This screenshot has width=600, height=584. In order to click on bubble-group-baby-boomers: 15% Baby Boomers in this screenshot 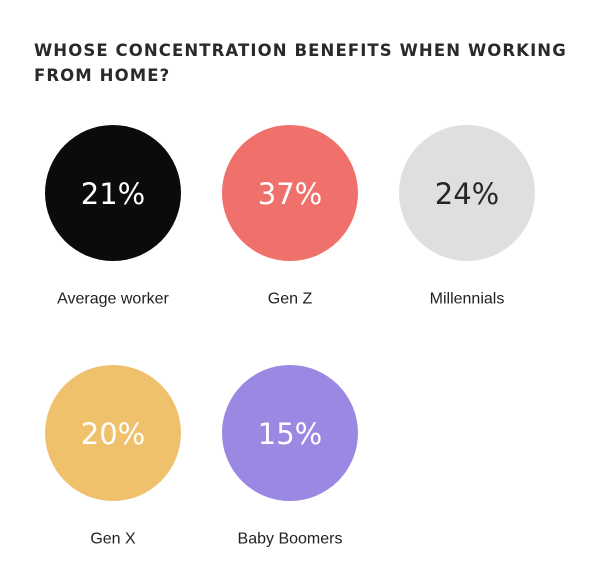, I will do `click(290, 456)`.